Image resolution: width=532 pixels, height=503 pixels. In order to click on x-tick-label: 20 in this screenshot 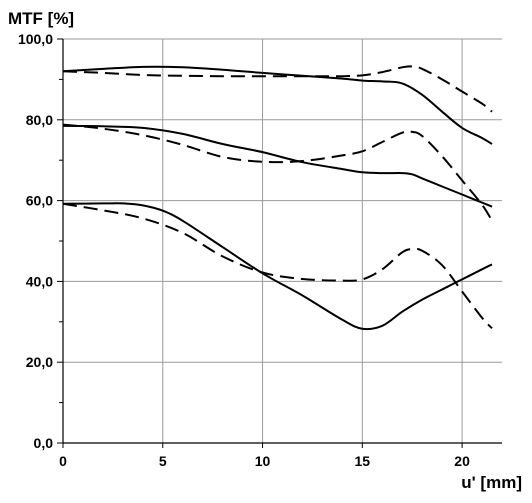, I will do `click(462, 461)`.